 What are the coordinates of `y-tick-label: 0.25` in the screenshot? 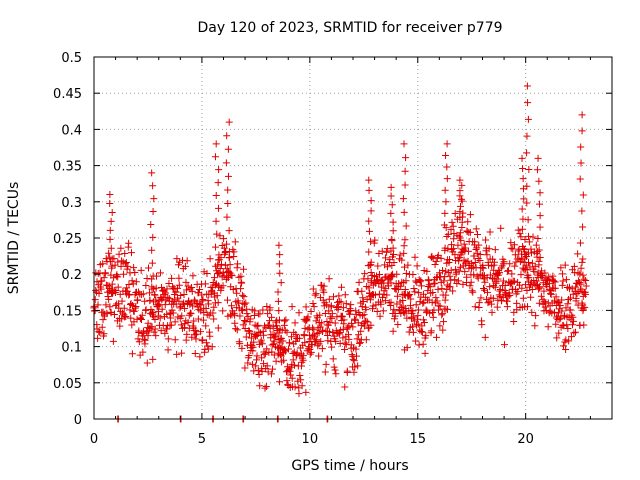 It's located at (67, 239).